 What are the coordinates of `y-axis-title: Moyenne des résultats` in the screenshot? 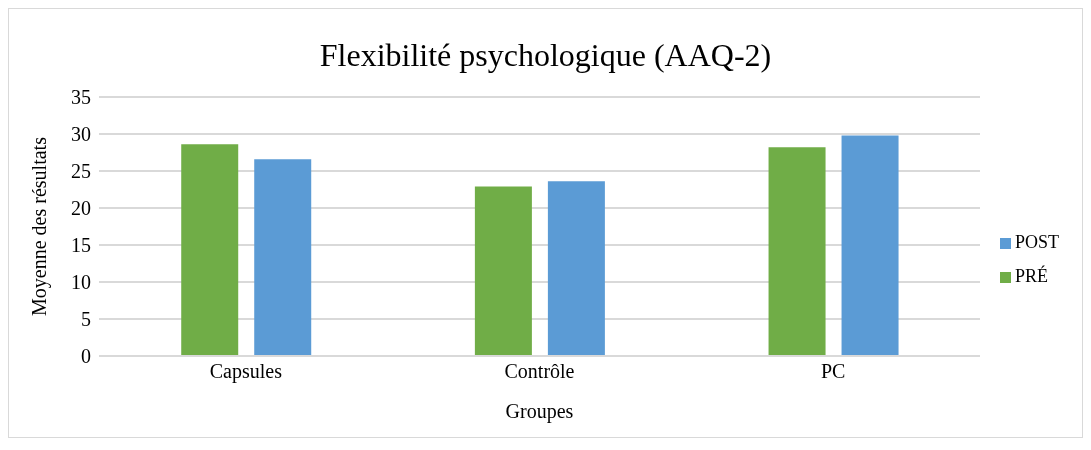 It's located at (40, 226).